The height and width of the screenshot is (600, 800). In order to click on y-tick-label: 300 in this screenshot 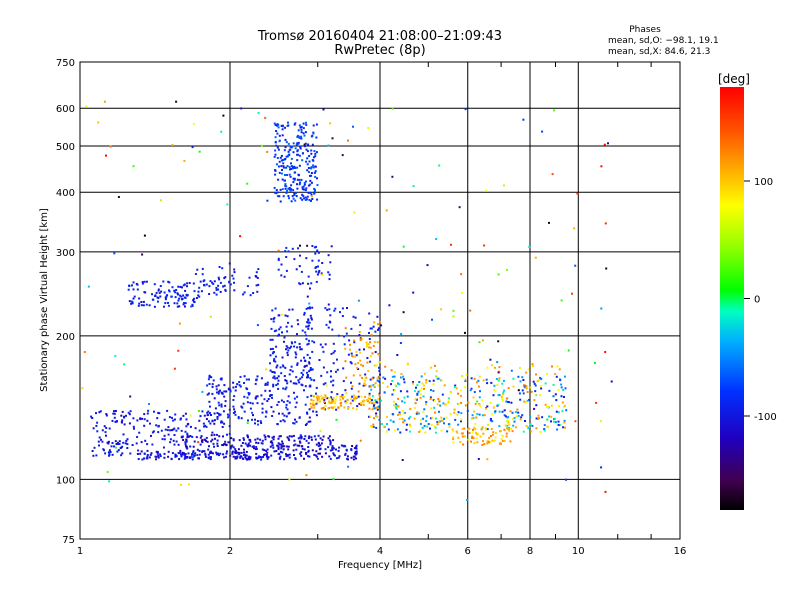, I will do `click(65, 253)`.